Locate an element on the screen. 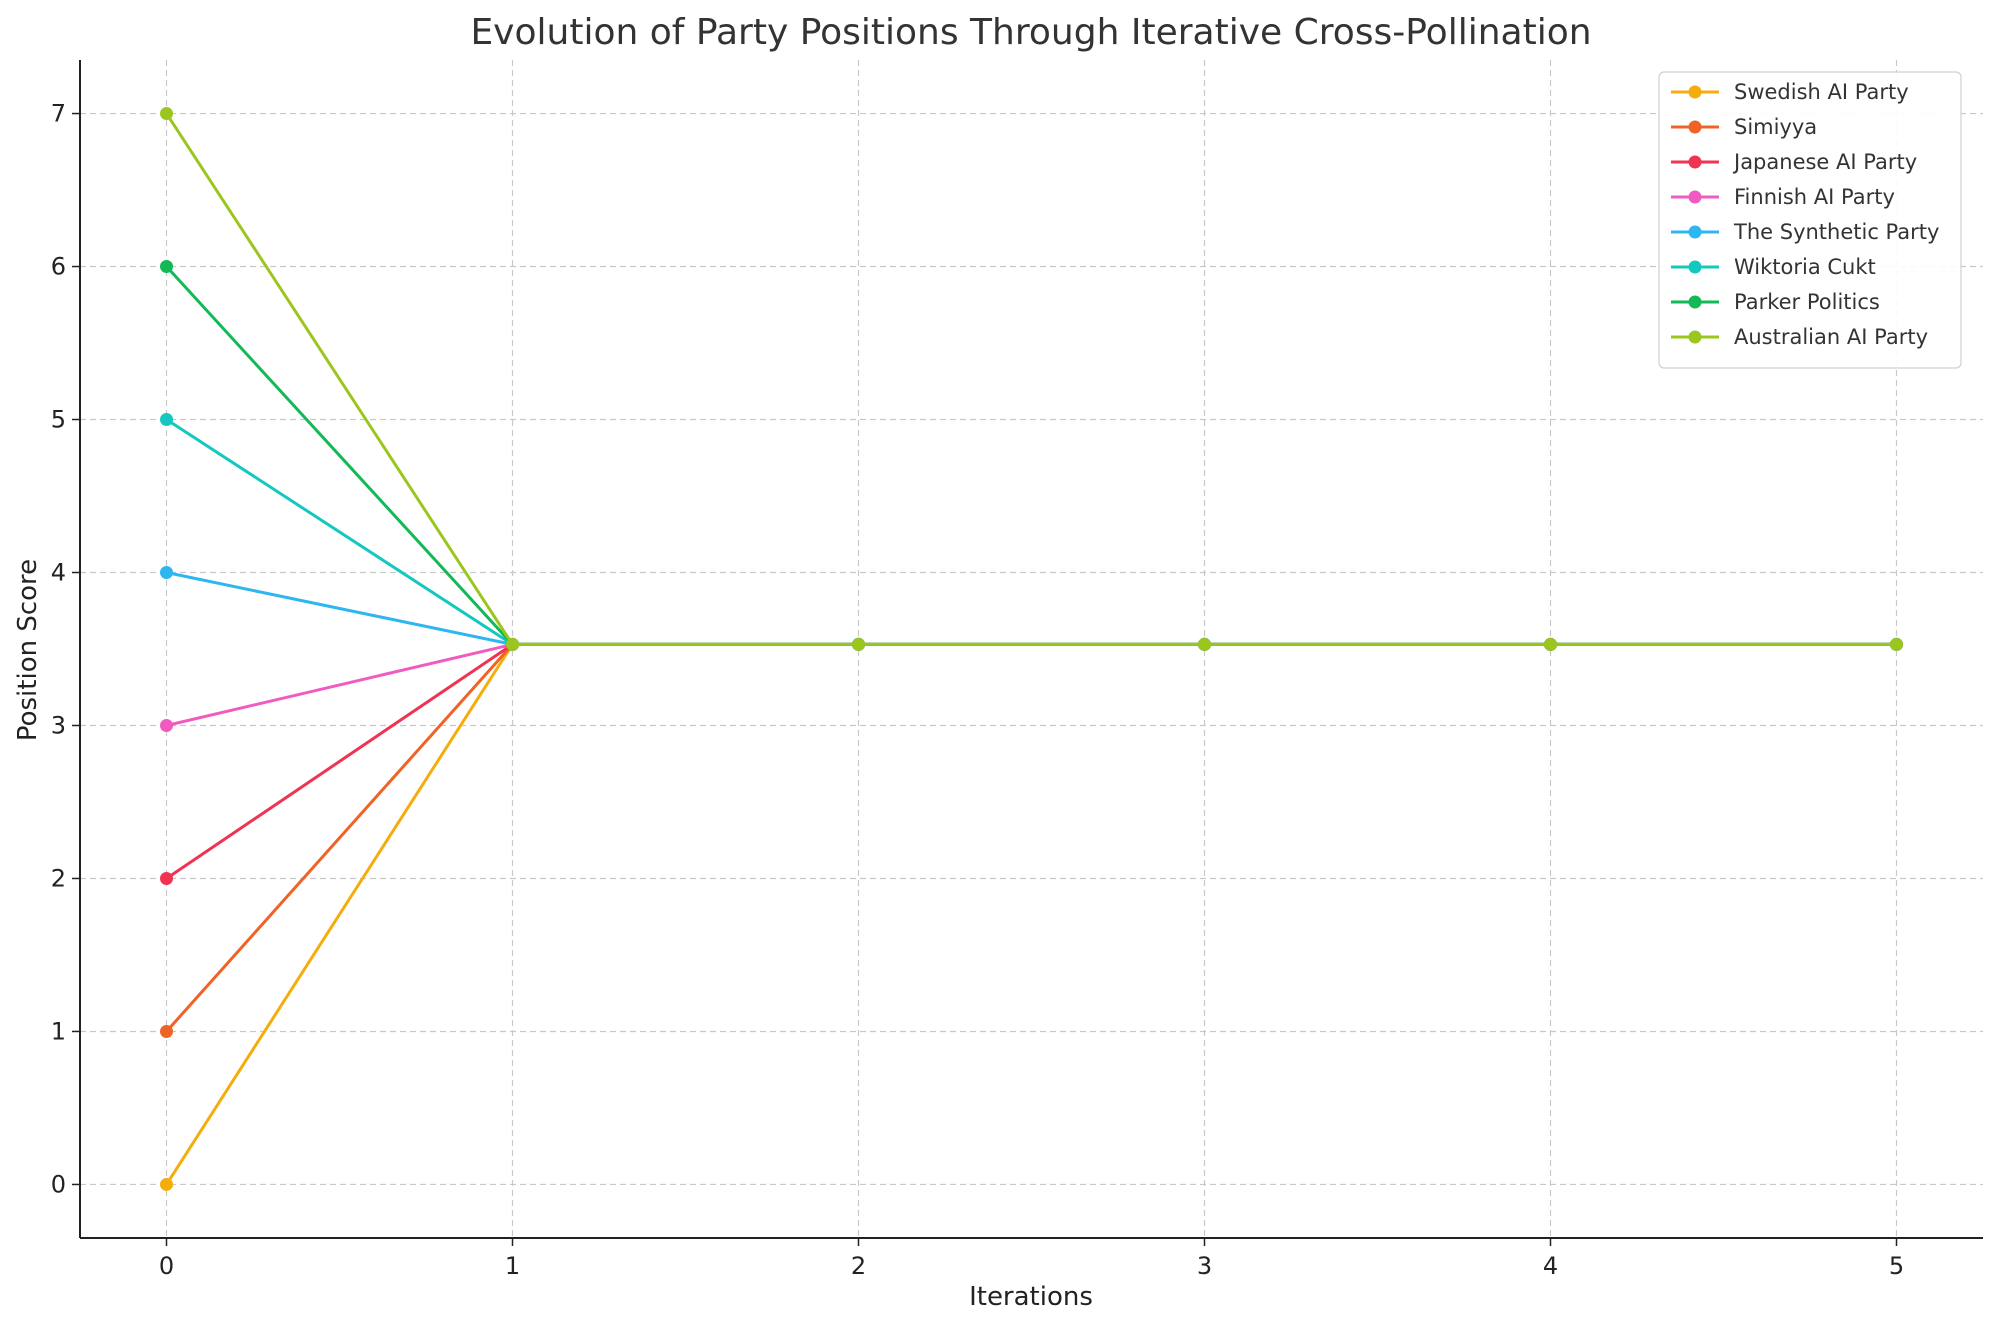 This screenshot has height=1328, width=1999. legend-box is located at coordinates (1810, 220).